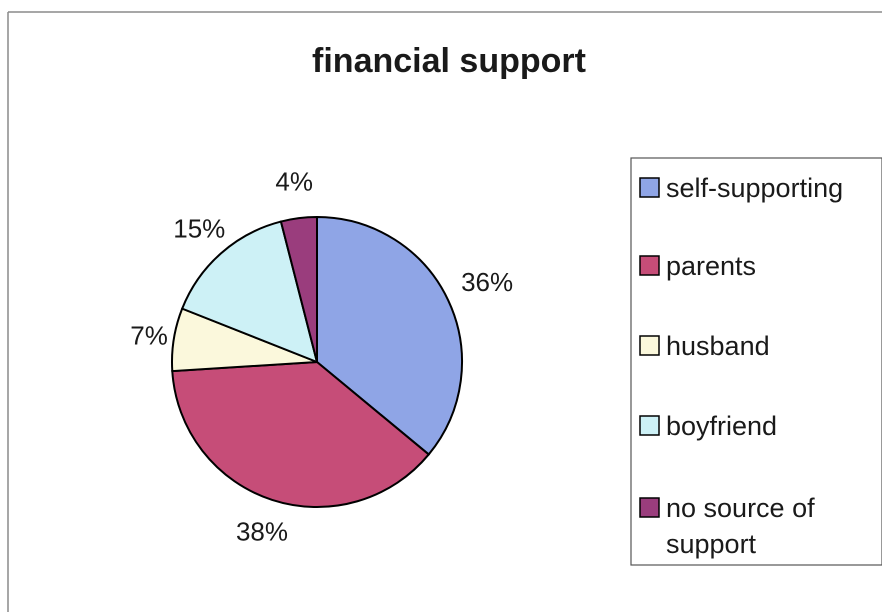 This screenshot has width=882, height=612. What do you see at coordinates (711, 266) in the screenshot?
I see `legend-label: parents` at bounding box center [711, 266].